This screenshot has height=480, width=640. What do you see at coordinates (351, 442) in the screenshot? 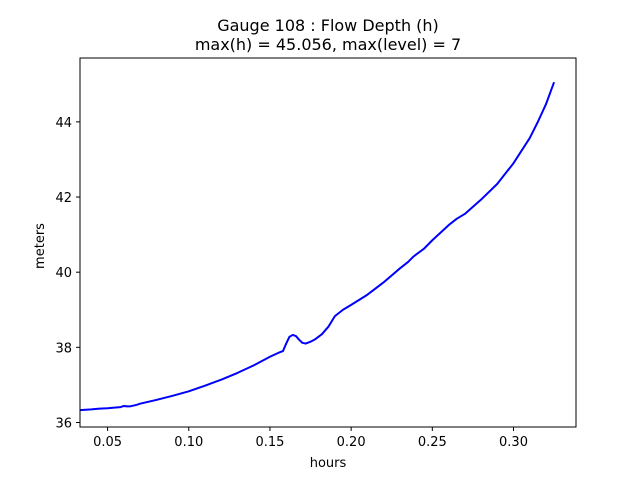
I see `x-tick-label: 0.20` at bounding box center [351, 442].